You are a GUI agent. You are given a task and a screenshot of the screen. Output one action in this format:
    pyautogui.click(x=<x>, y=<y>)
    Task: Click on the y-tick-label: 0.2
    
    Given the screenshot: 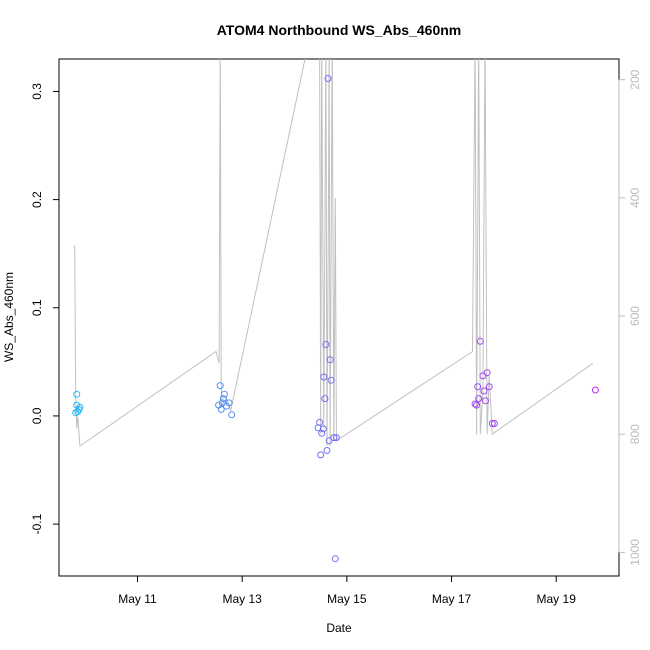 What is the action you would take?
    pyautogui.click(x=37, y=199)
    